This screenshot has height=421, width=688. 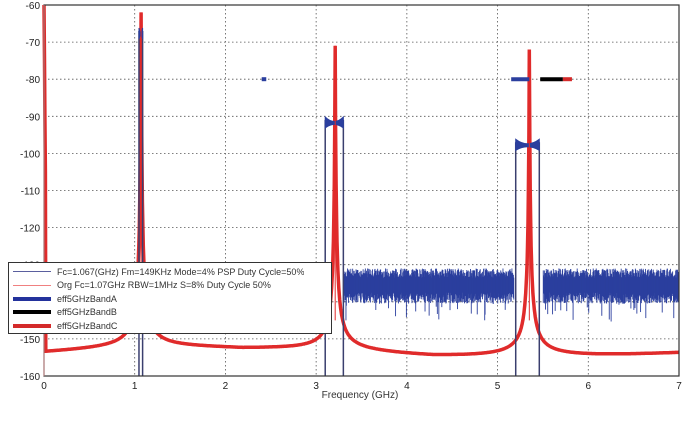 What do you see at coordinates (360, 395) in the screenshot?
I see `x-axis-label: Frequency (GHz)` at bounding box center [360, 395].